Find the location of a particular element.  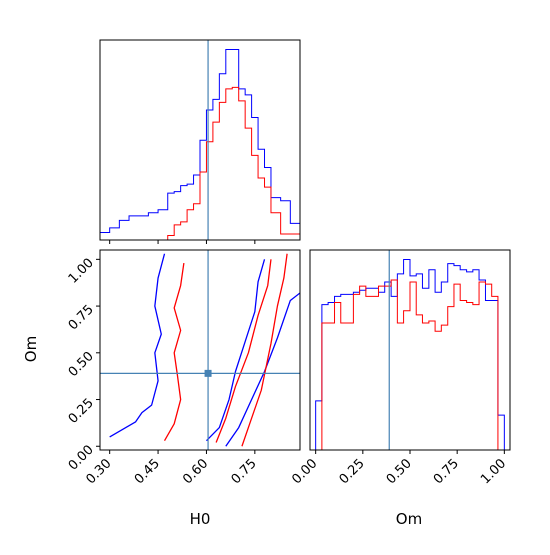

contour-lines is located at coordinates (204, 350).